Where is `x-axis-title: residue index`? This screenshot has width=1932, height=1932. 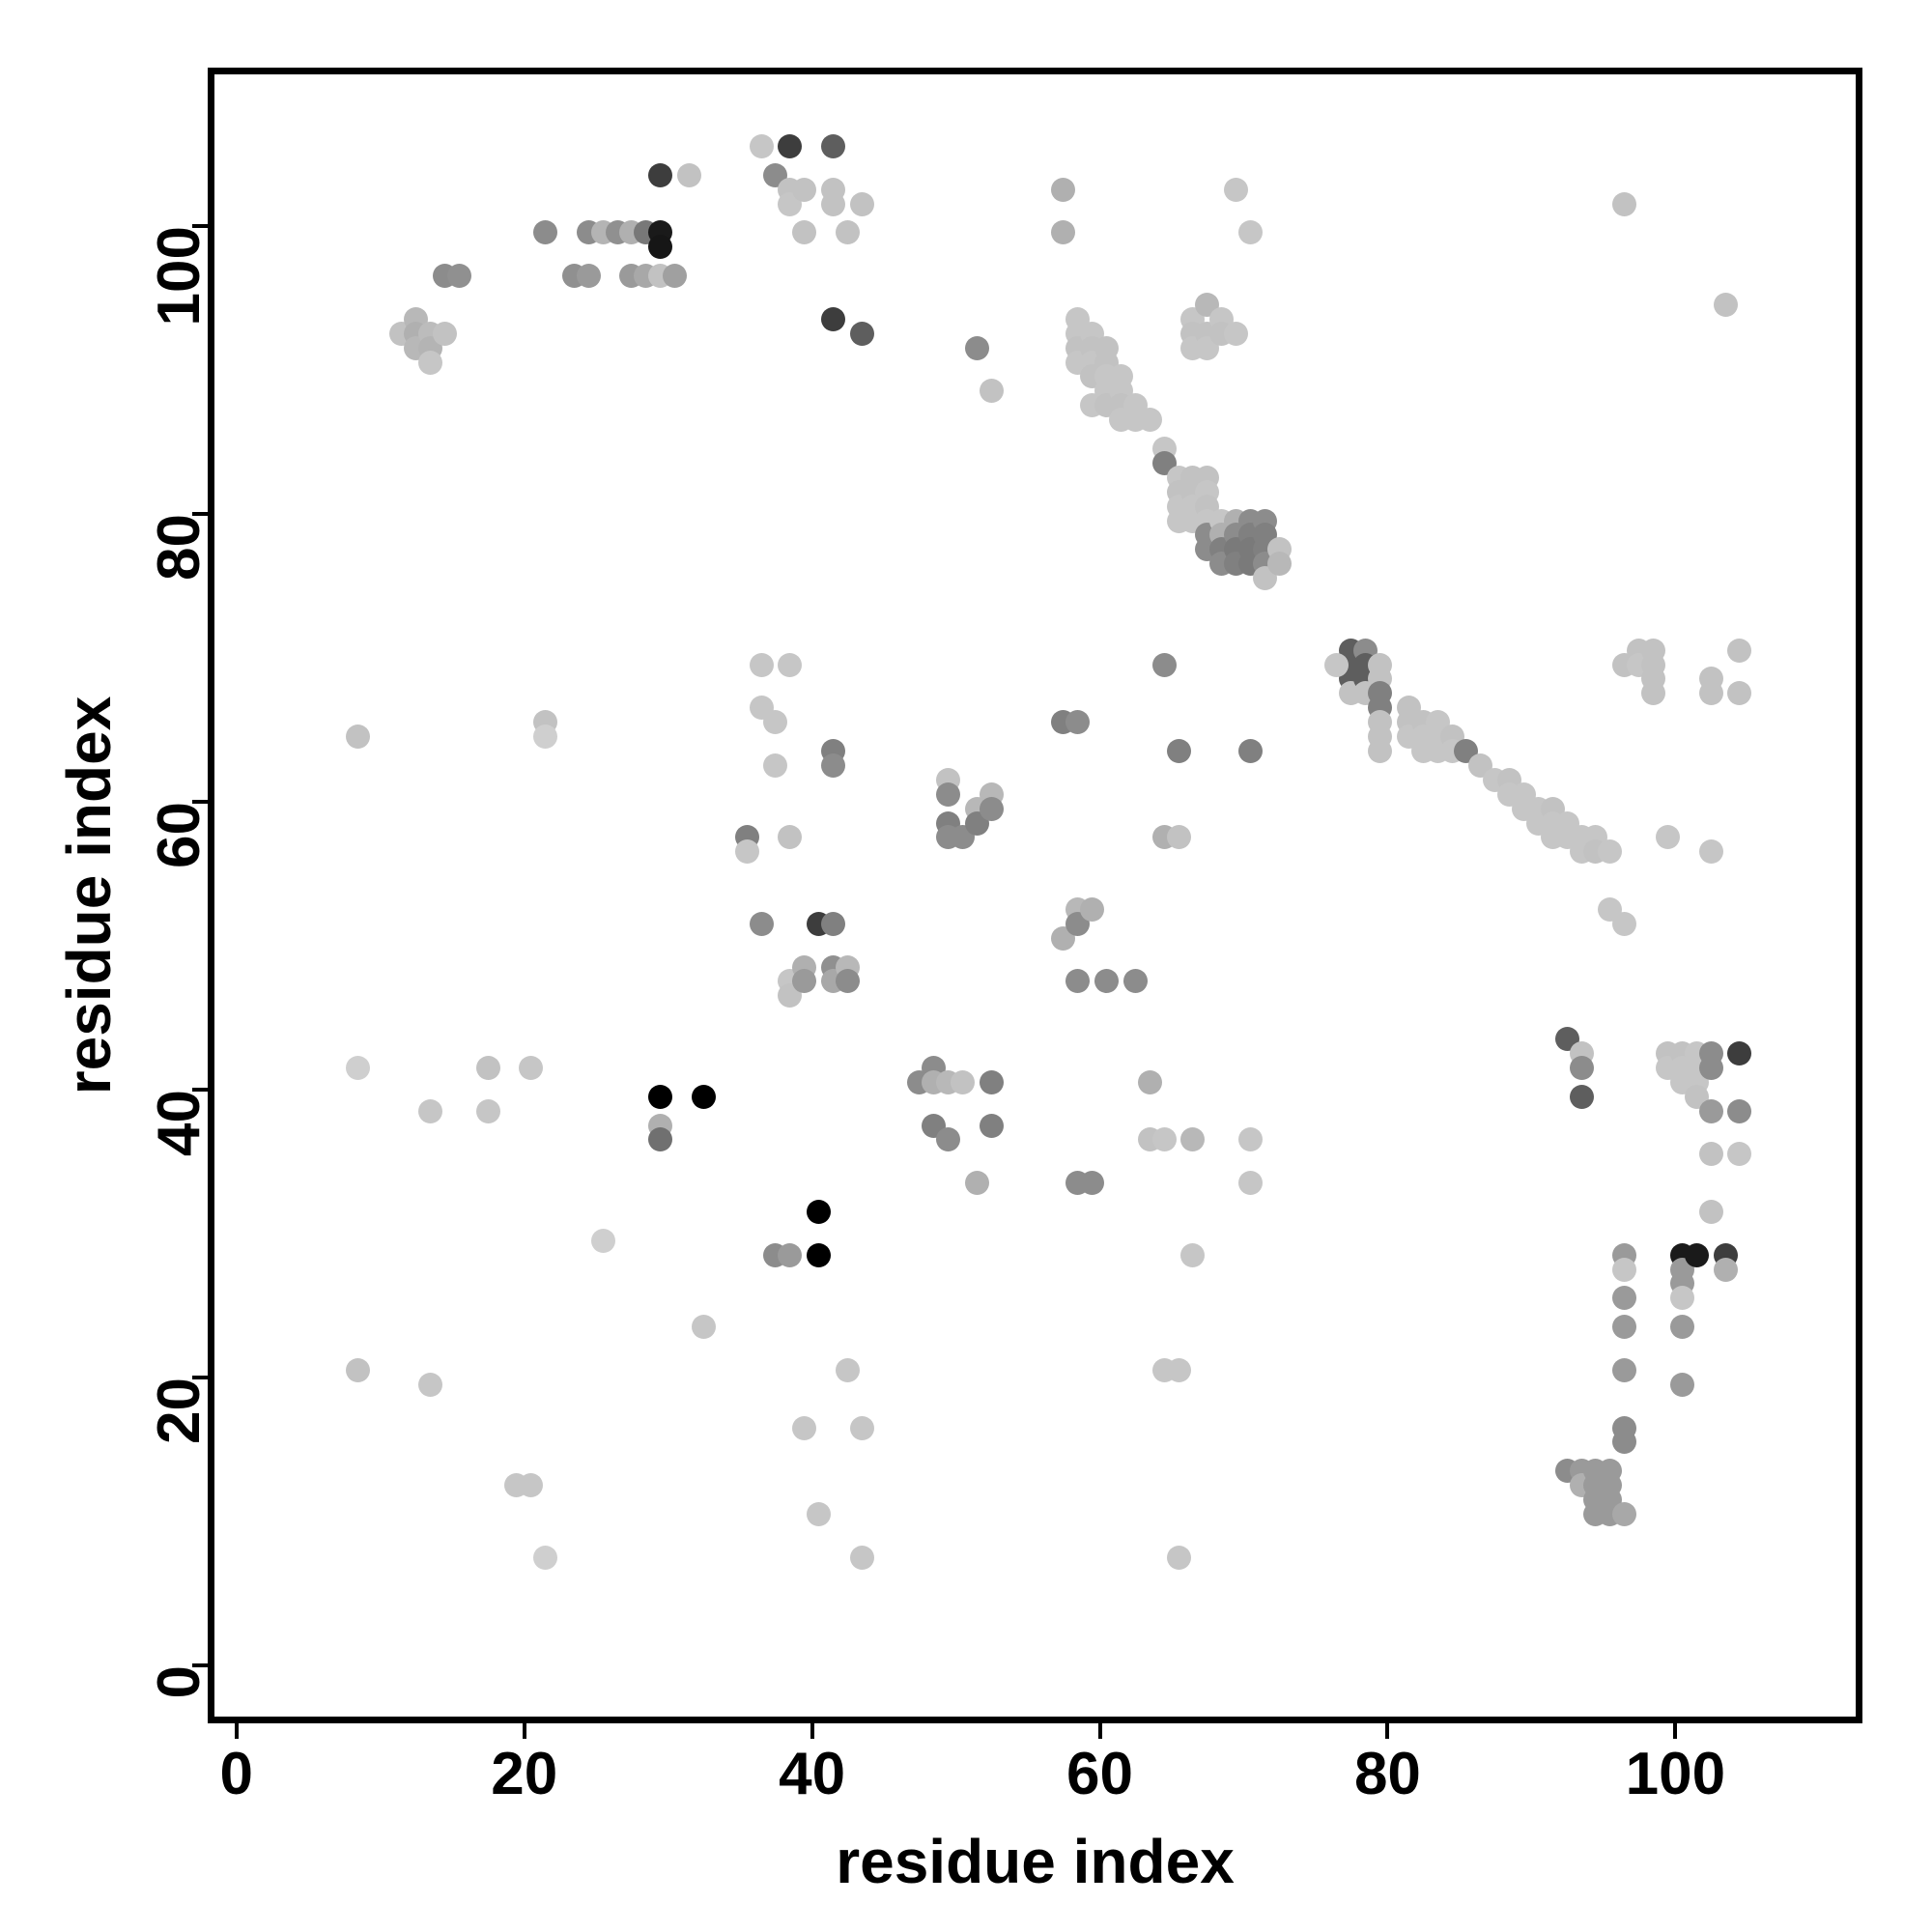 x-axis-title: residue index is located at coordinates (1035, 1861).